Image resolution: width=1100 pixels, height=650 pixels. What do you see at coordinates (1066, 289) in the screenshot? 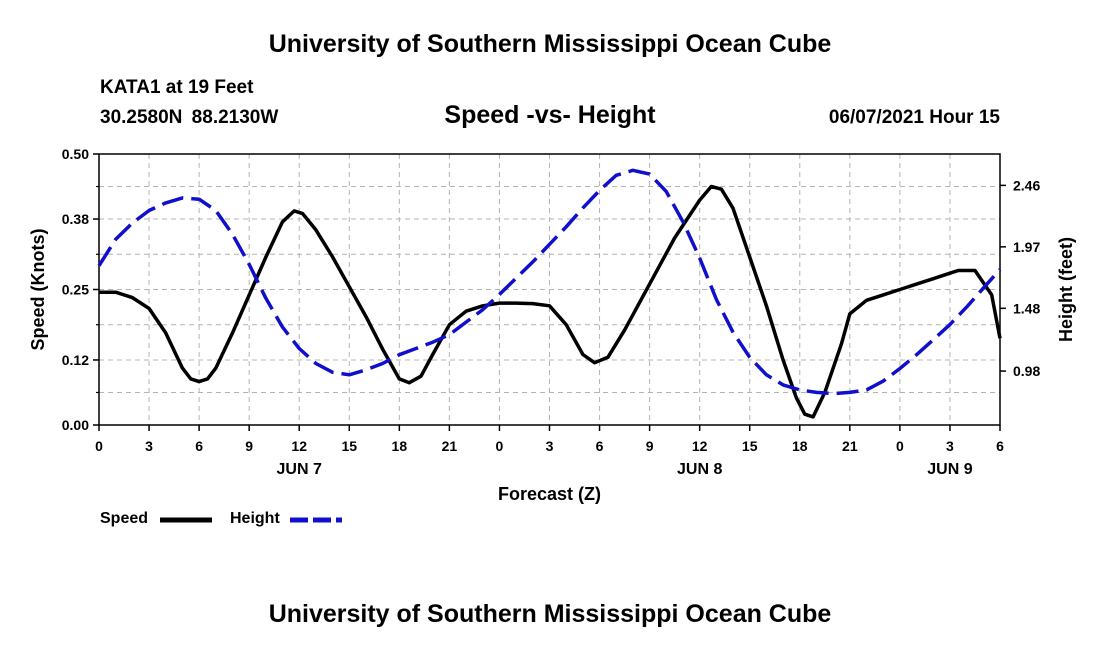
I see `y2-axis-title: Height (feet)` at bounding box center [1066, 289].